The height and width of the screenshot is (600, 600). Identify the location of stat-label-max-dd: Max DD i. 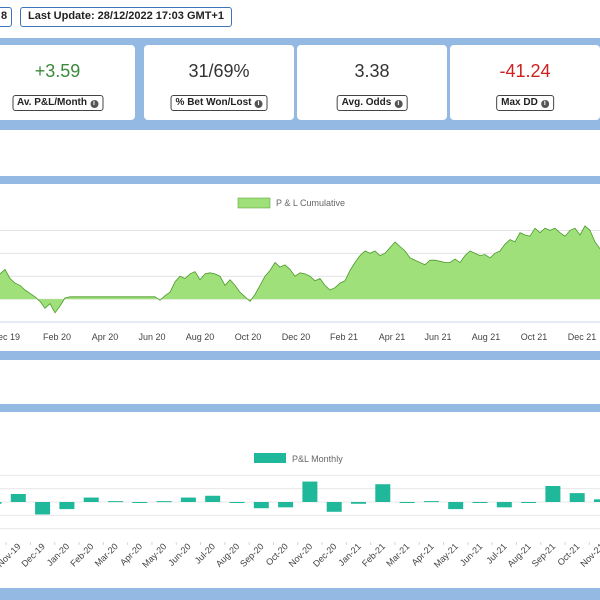
(525, 103).